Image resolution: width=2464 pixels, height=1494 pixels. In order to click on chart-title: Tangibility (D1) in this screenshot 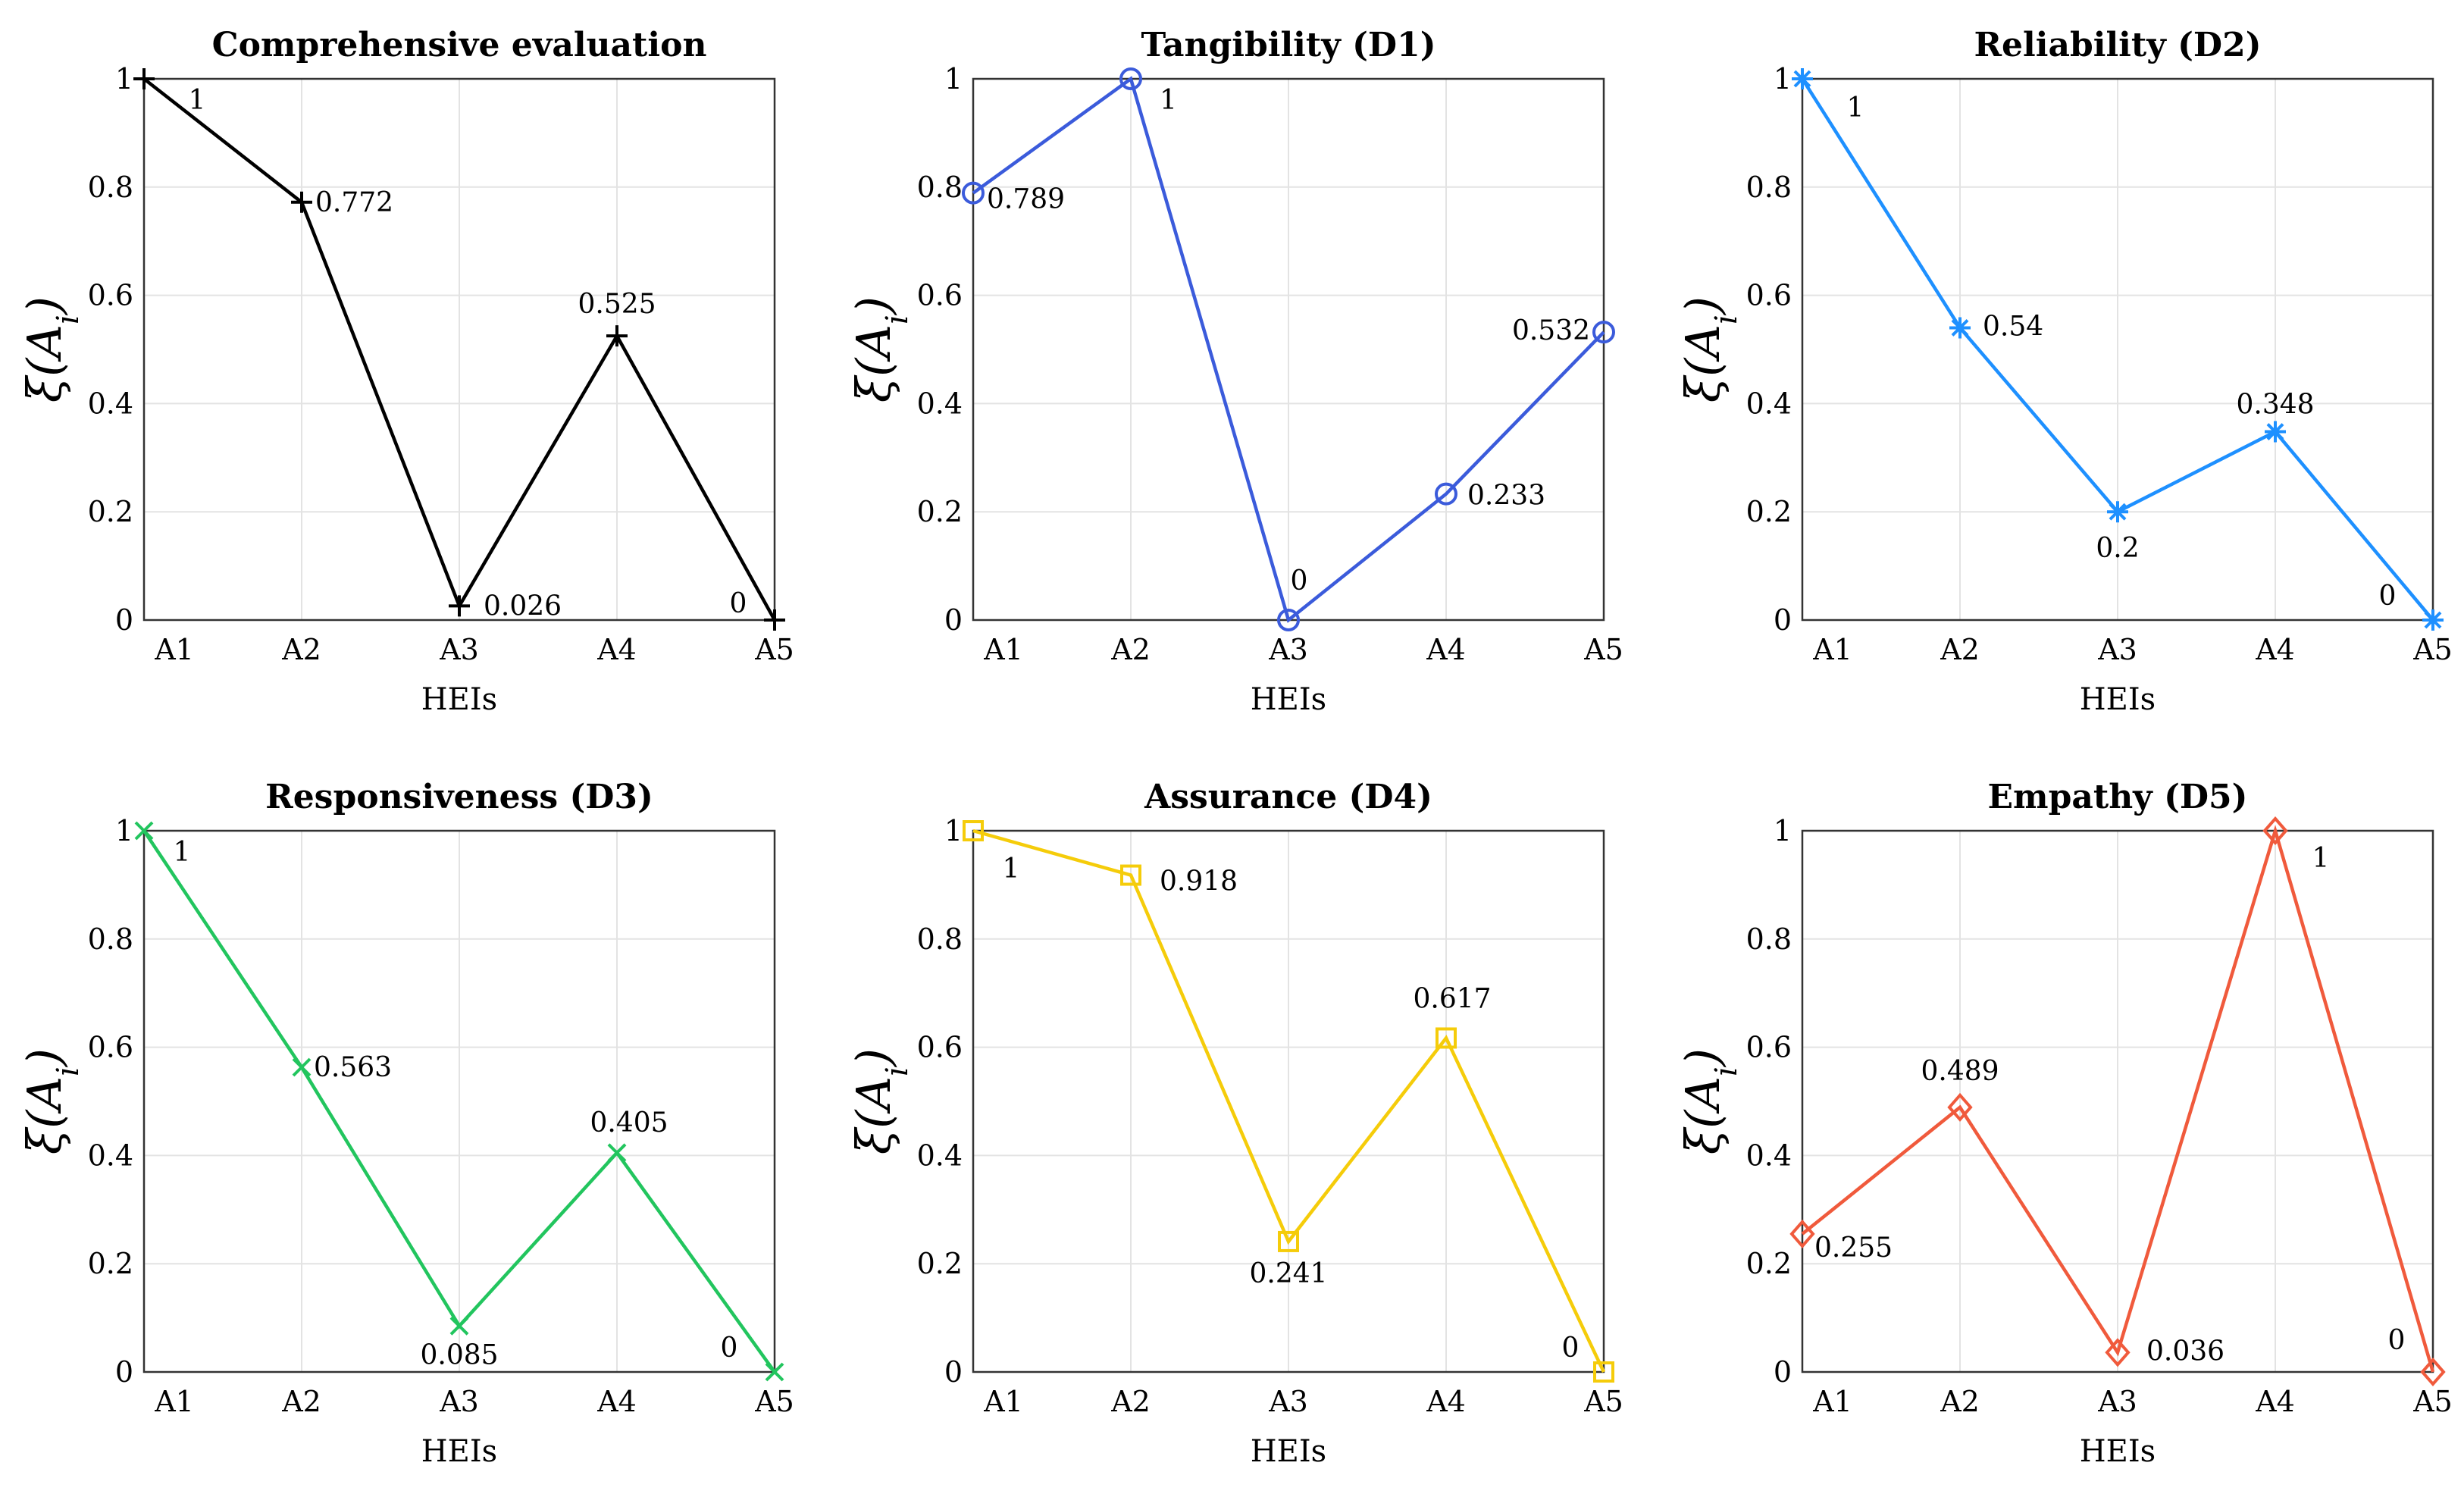, I will do `click(1288, 45)`.